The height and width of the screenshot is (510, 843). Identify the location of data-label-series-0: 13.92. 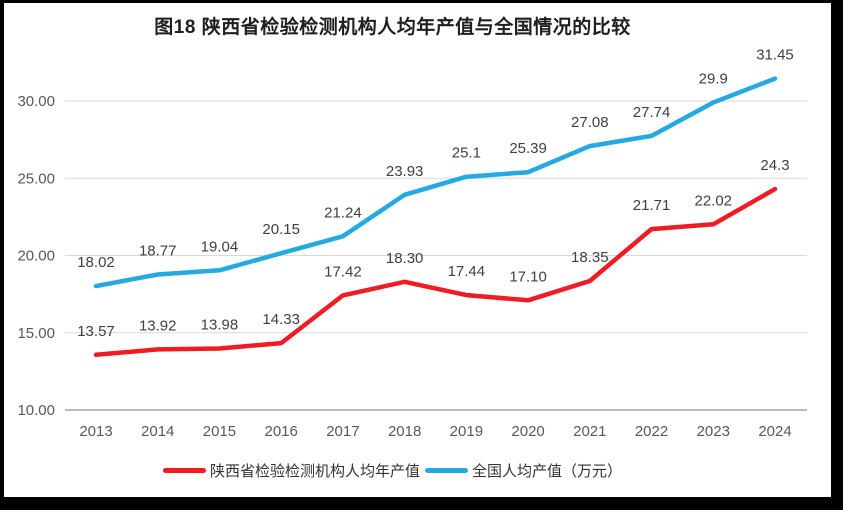
(158, 325).